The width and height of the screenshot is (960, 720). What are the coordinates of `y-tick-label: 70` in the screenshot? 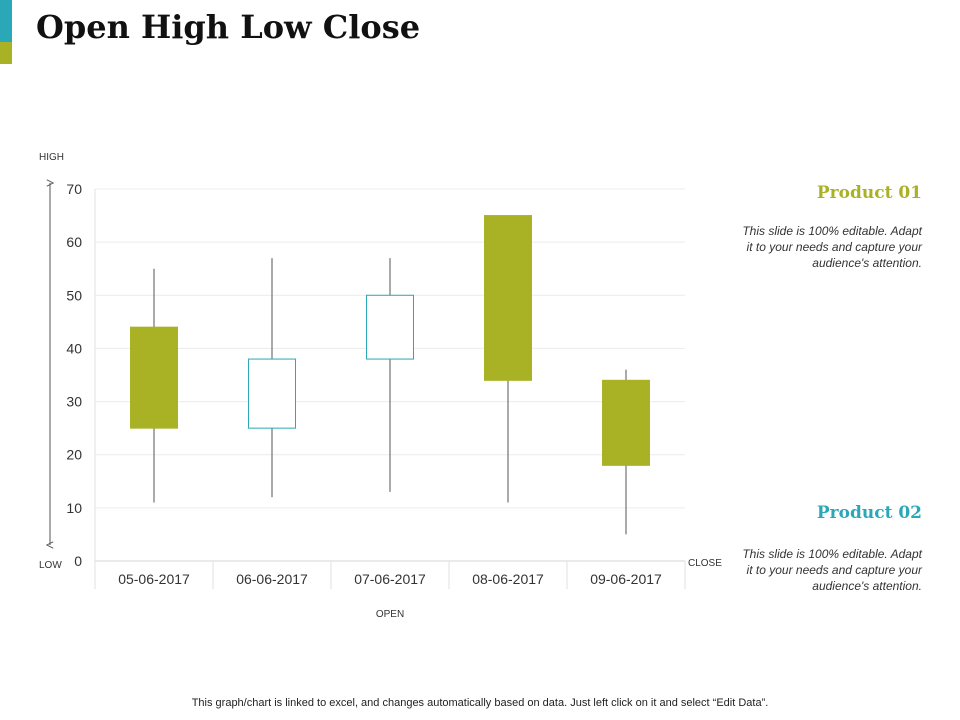 It's located at (74, 189).